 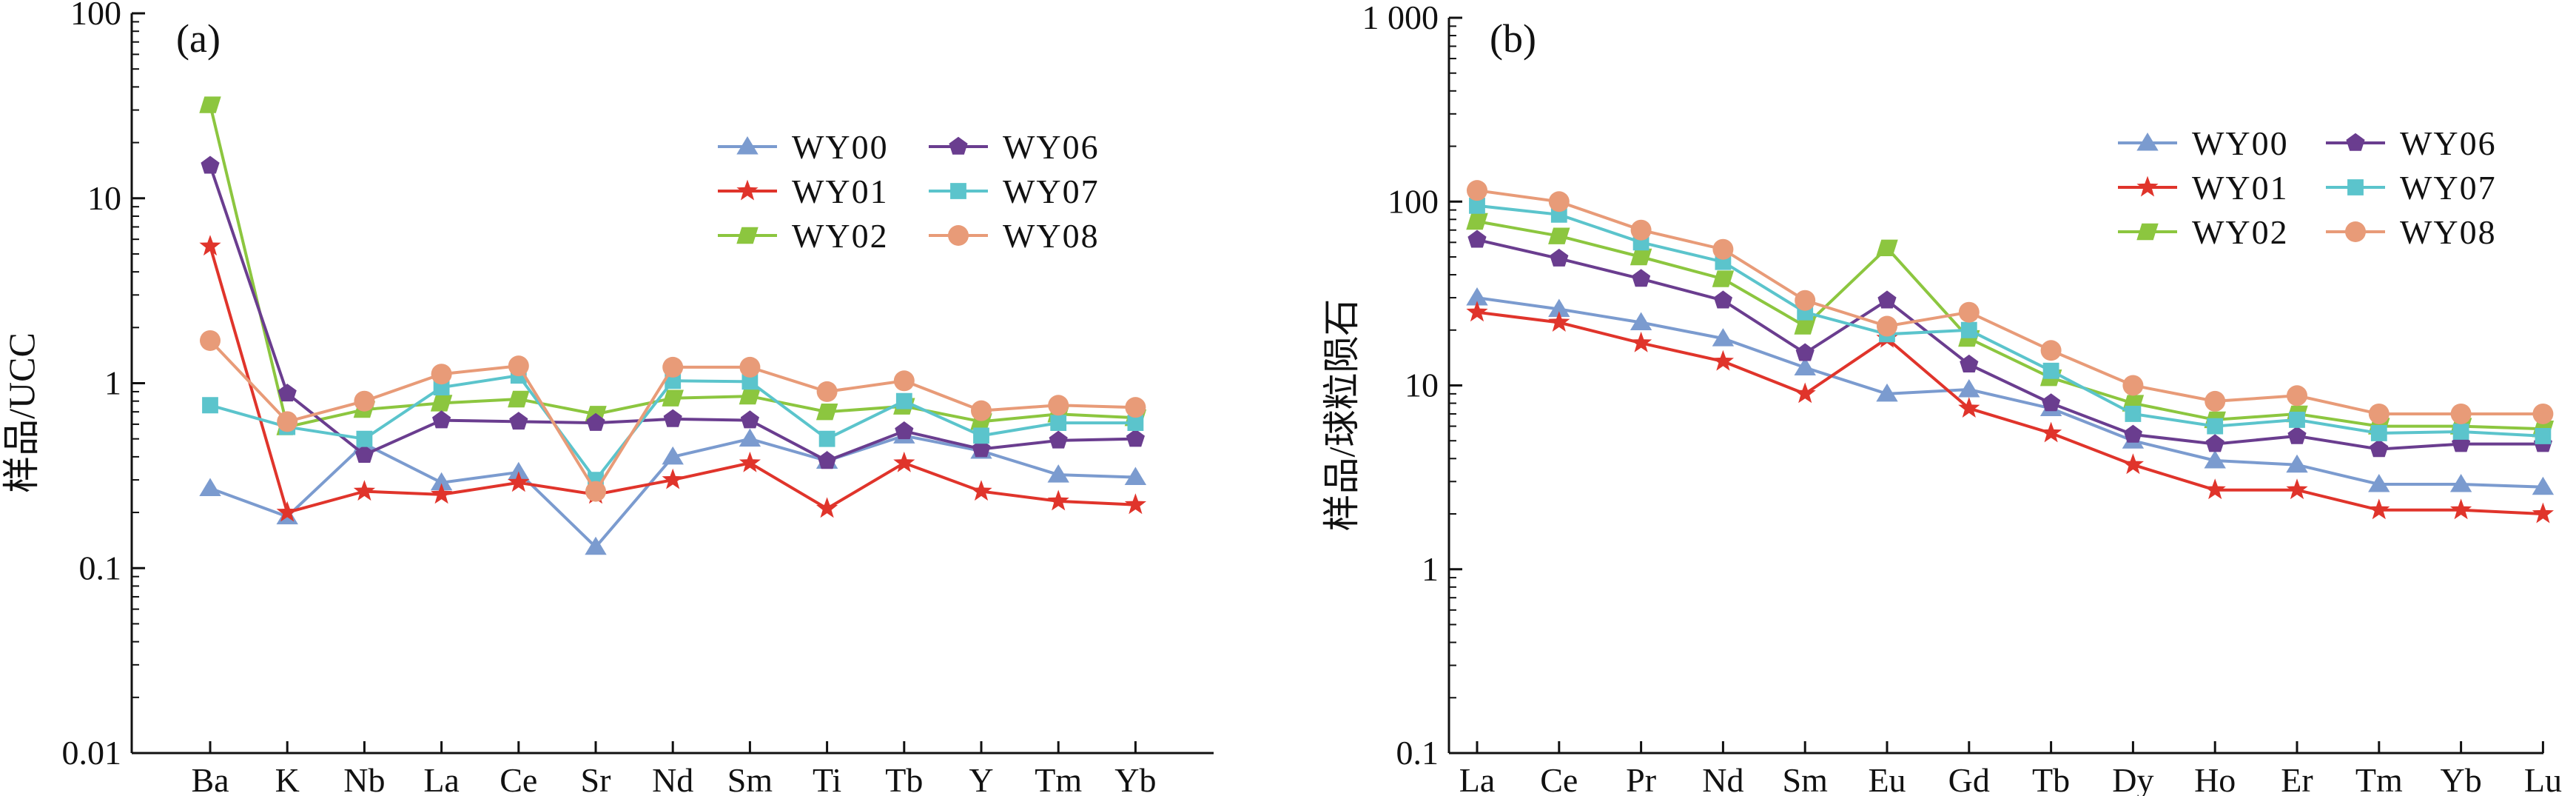 I want to click on legend-label: WY01, so click(x=2240, y=188).